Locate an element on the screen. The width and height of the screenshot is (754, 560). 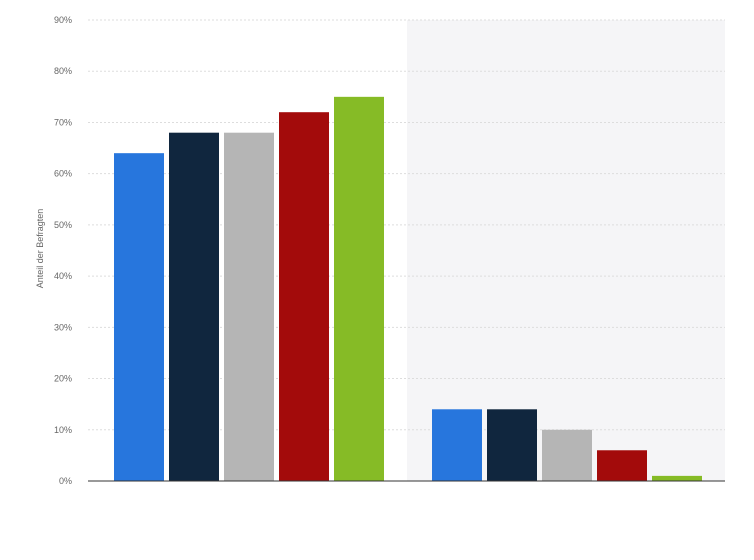
y-tick-label: 60% is located at coordinates (63, 174).